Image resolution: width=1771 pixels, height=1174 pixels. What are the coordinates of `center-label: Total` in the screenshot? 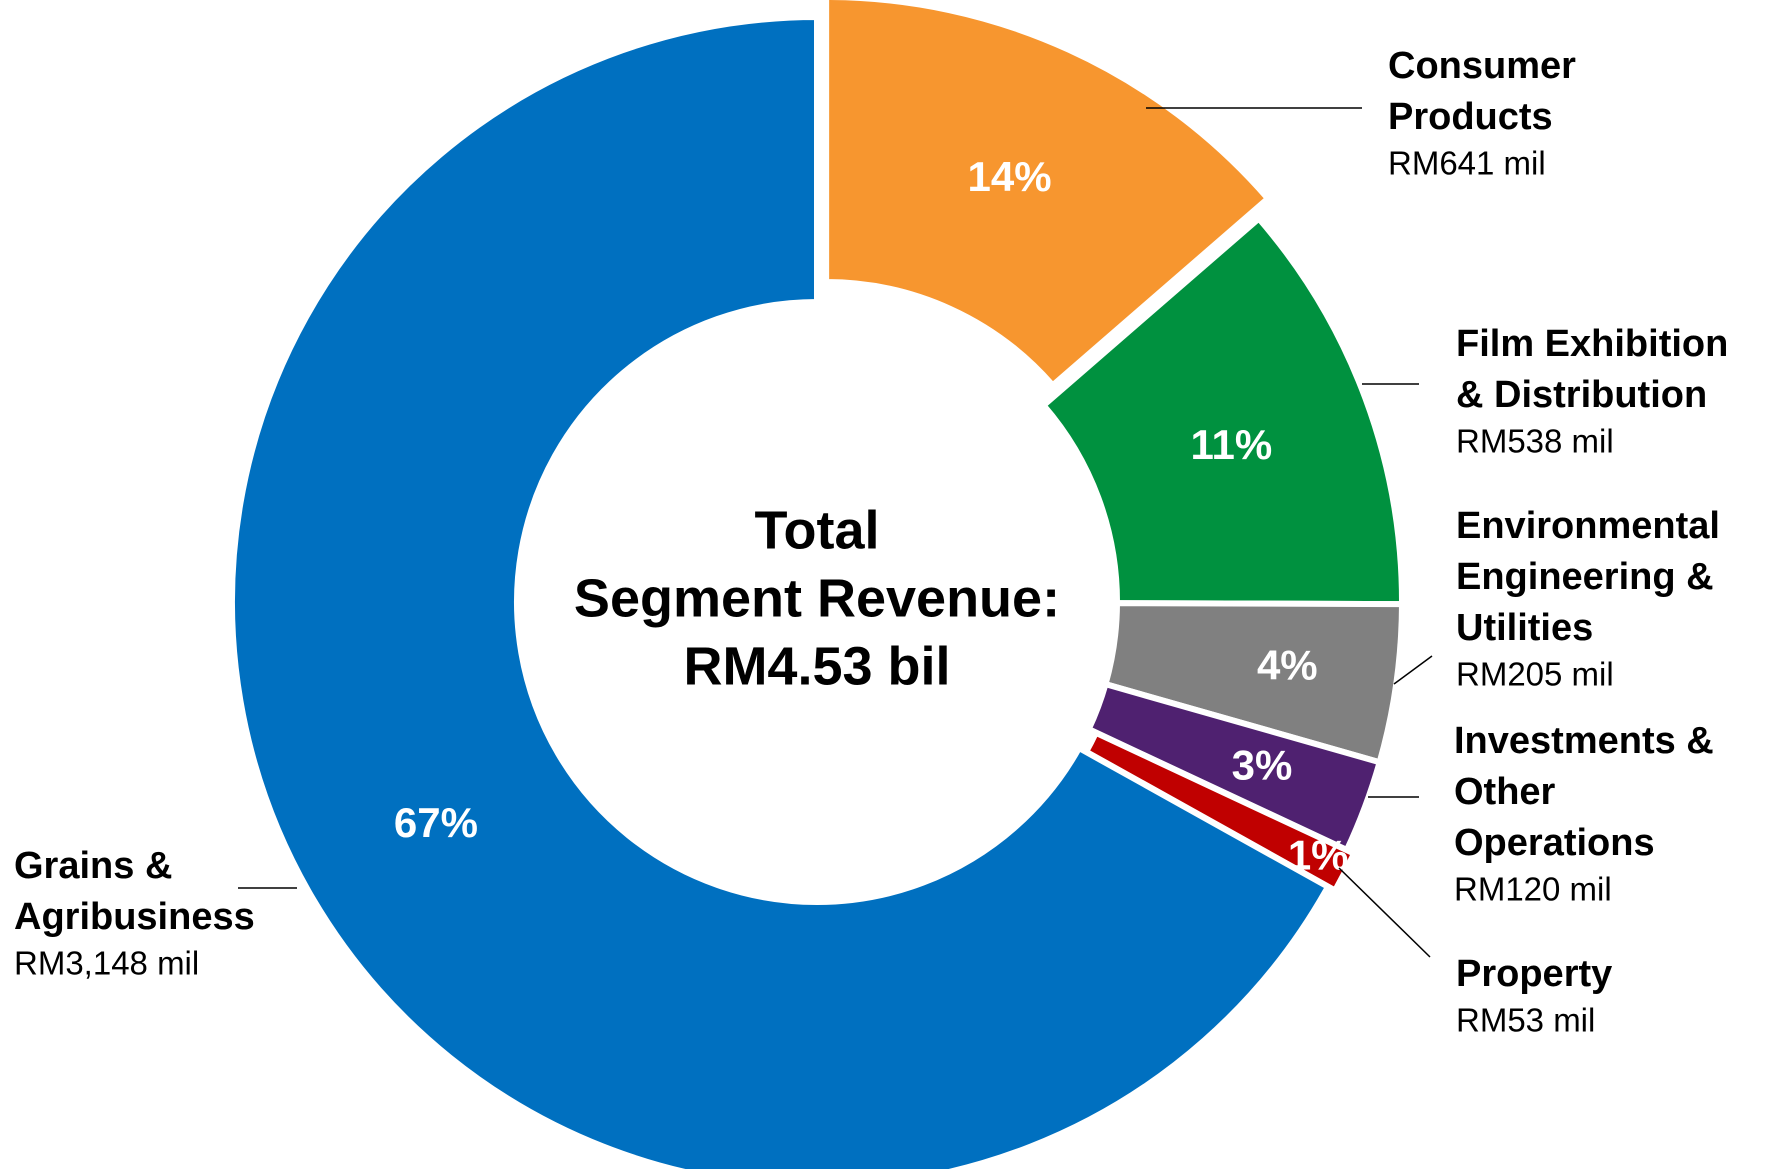 It's located at (817, 530).